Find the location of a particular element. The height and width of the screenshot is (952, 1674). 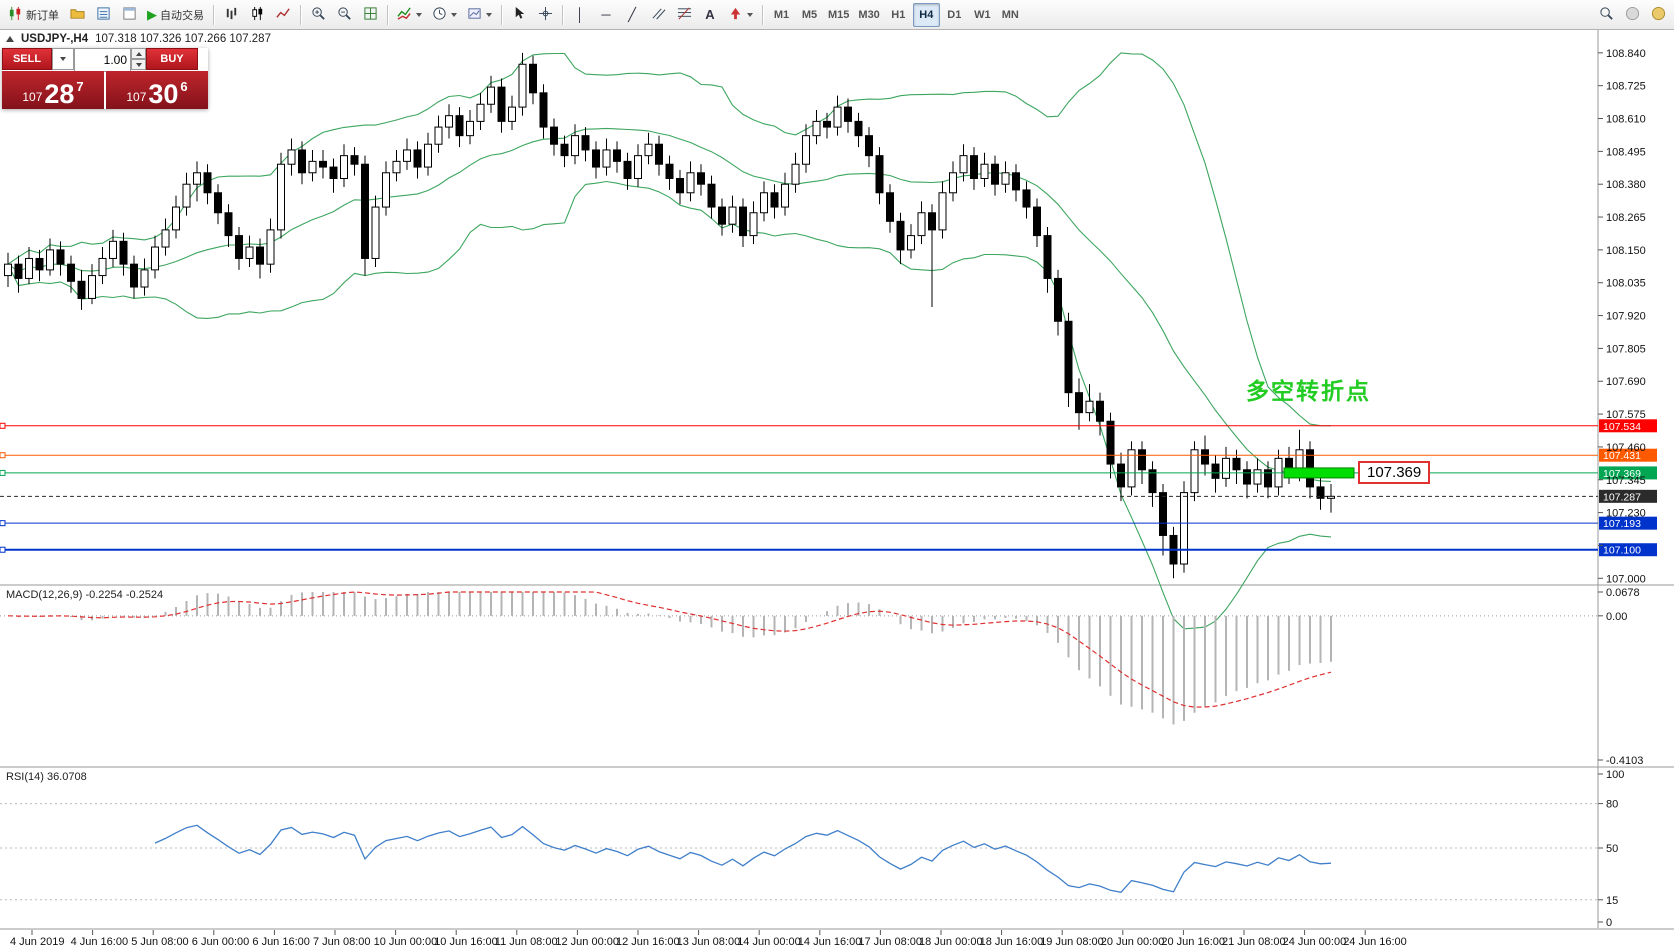

price-axis is located at coordinates (1636, 479).